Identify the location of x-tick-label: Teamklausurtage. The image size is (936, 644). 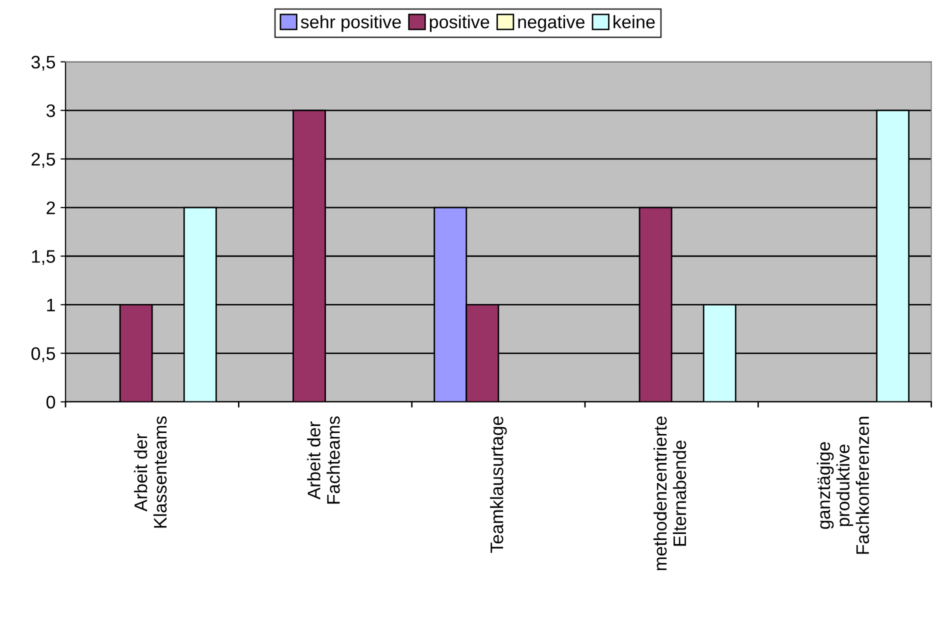
(498, 484).